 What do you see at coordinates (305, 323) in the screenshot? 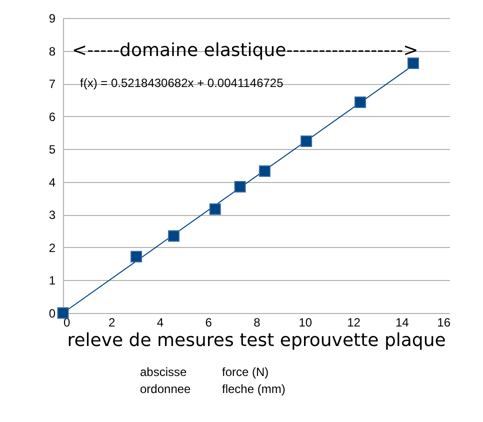
I see `x-tick-label: 10` at bounding box center [305, 323].